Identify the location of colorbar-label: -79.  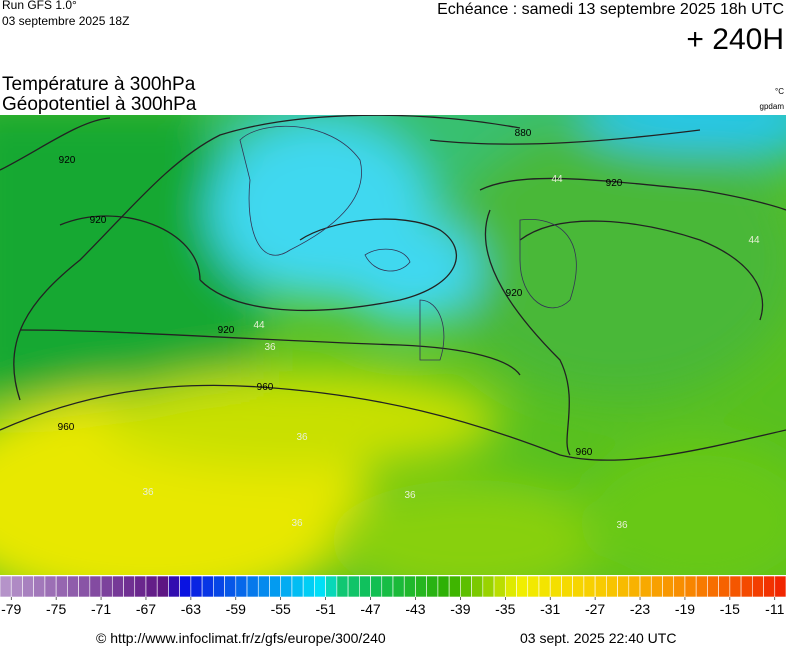
(11, 609).